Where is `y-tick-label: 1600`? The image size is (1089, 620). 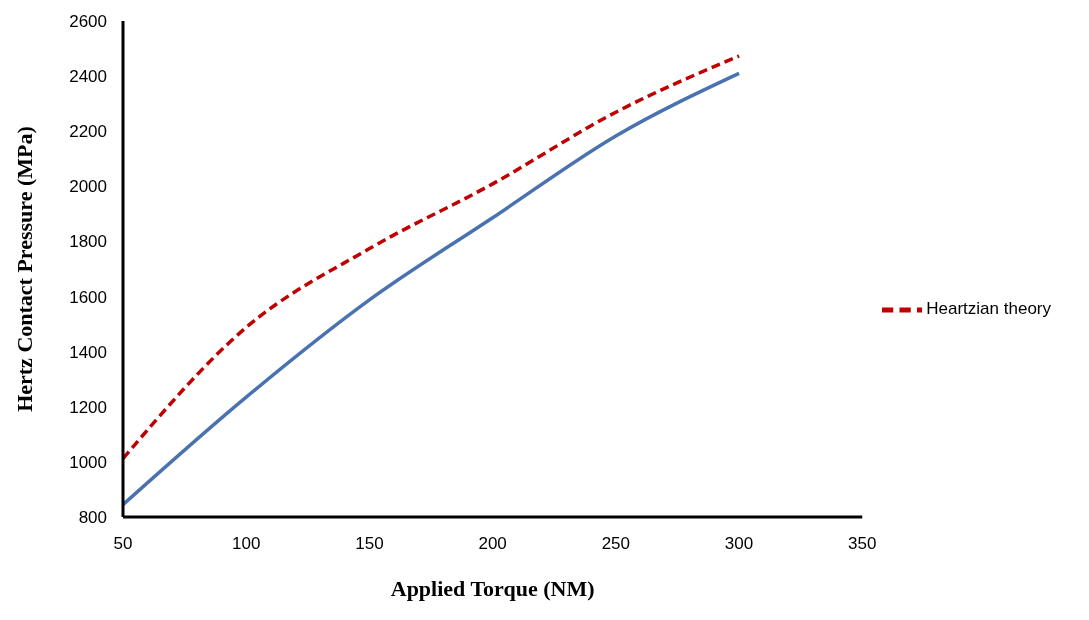 y-tick-label: 1600 is located at coordinates (88, 297).